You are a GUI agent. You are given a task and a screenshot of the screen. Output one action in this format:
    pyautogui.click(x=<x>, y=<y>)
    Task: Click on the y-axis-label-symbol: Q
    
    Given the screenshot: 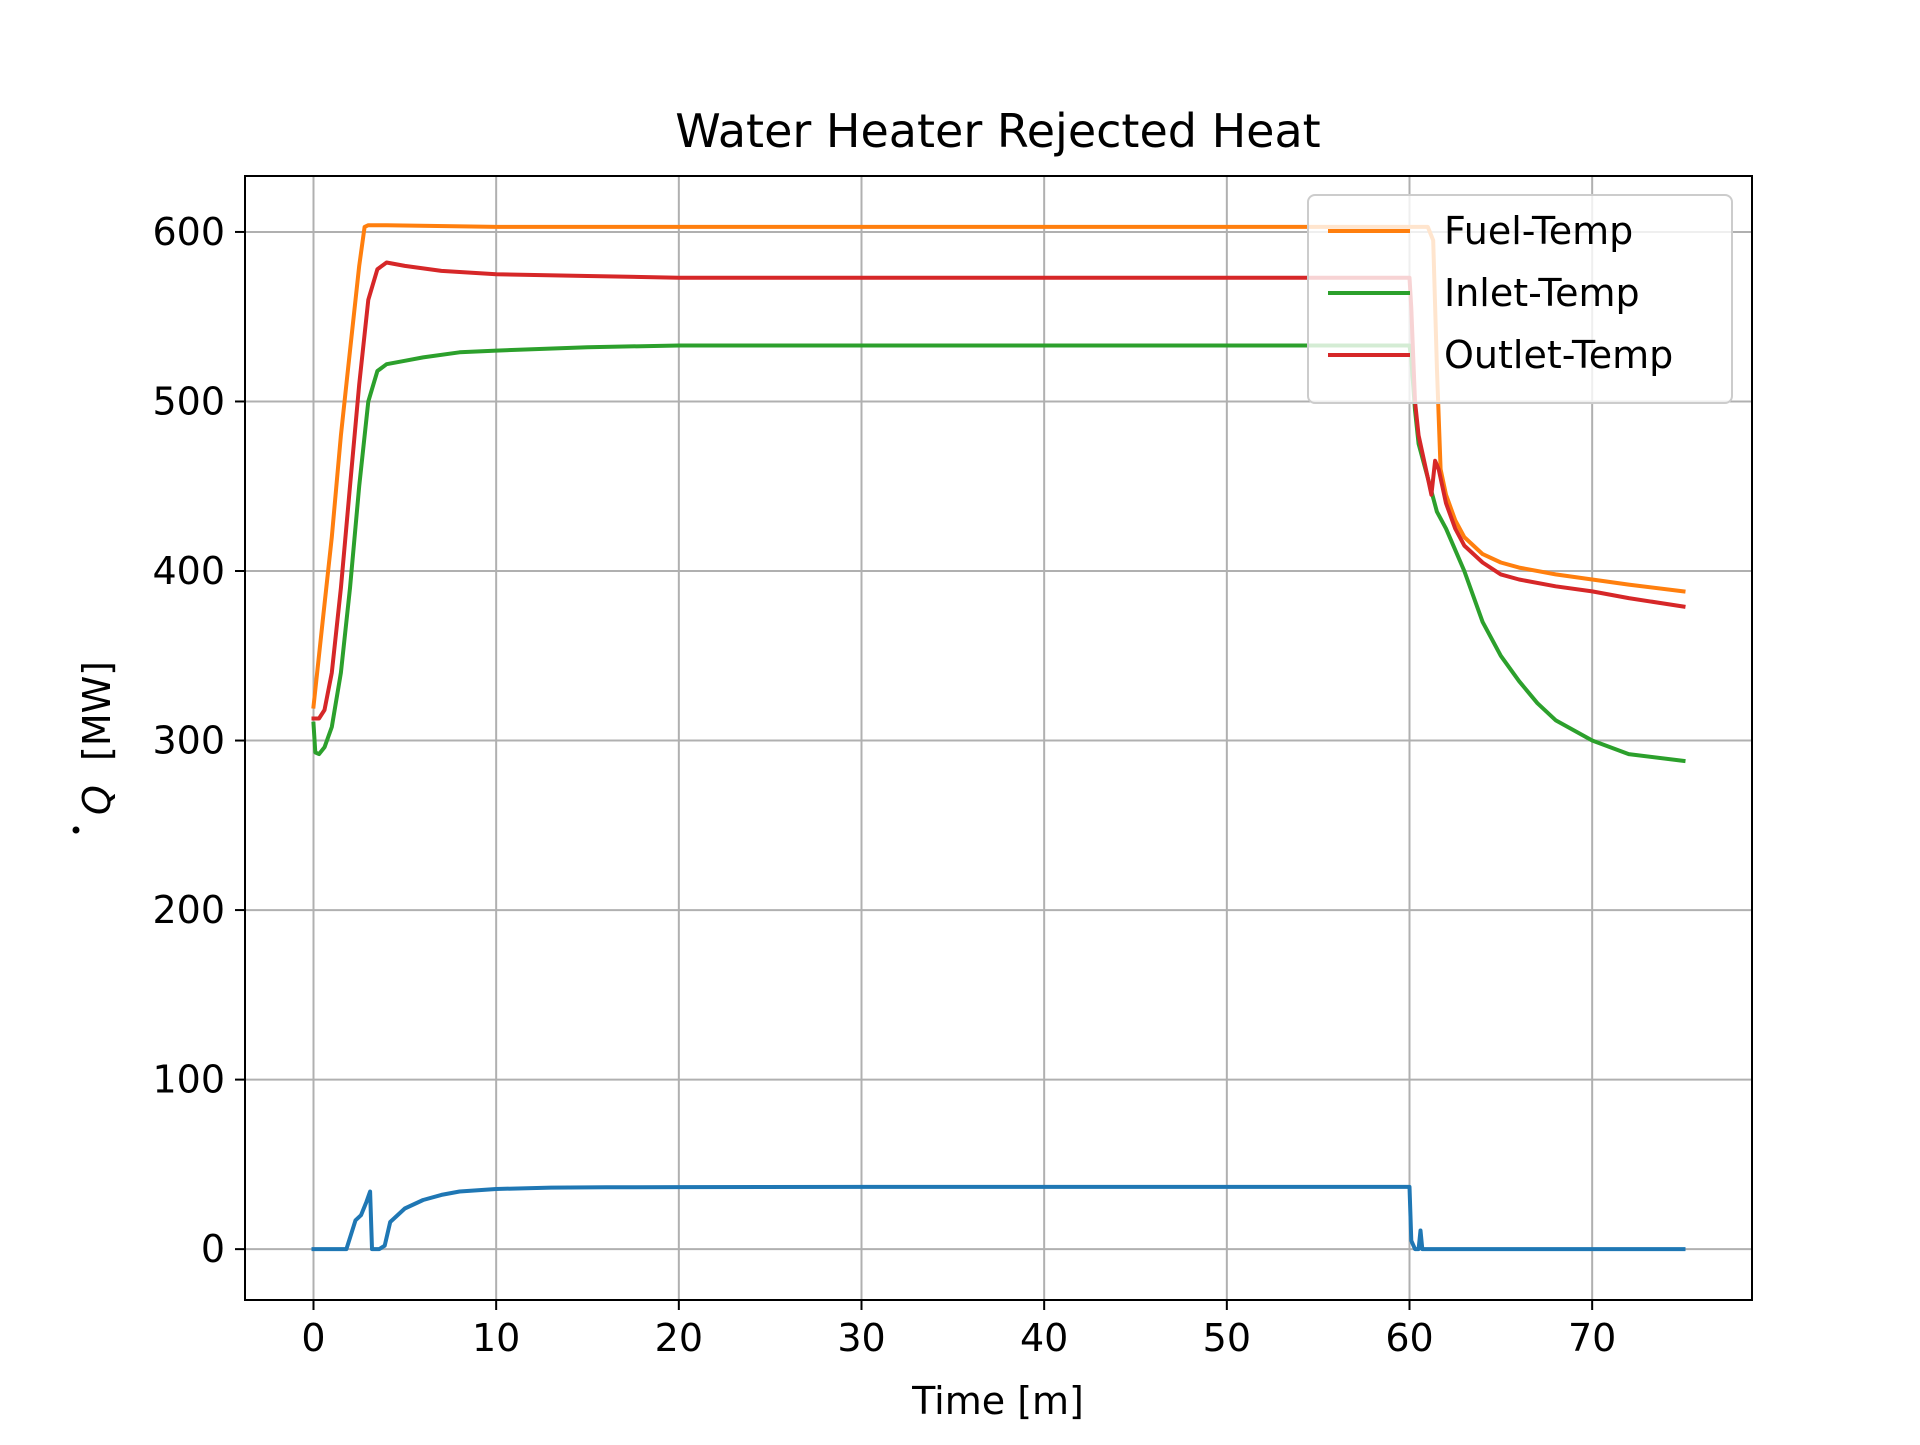 What is the action you would take?
    pyautogui.click(x=97, y=800)
    